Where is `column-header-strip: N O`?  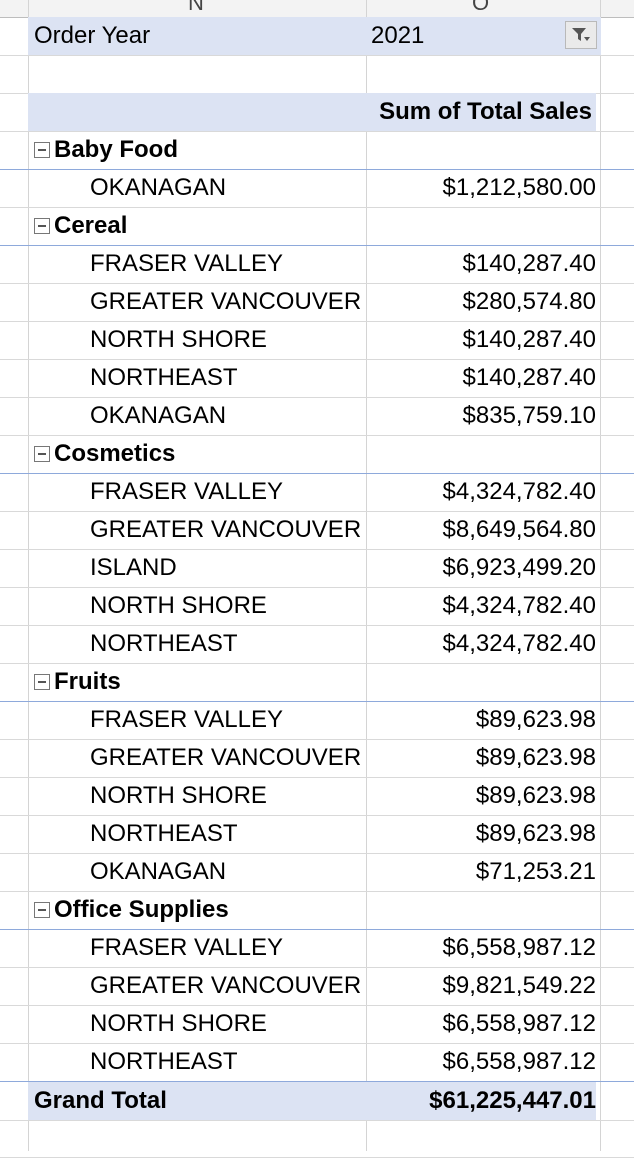 column-header-strip: N O is located at coordinates (317, 9).